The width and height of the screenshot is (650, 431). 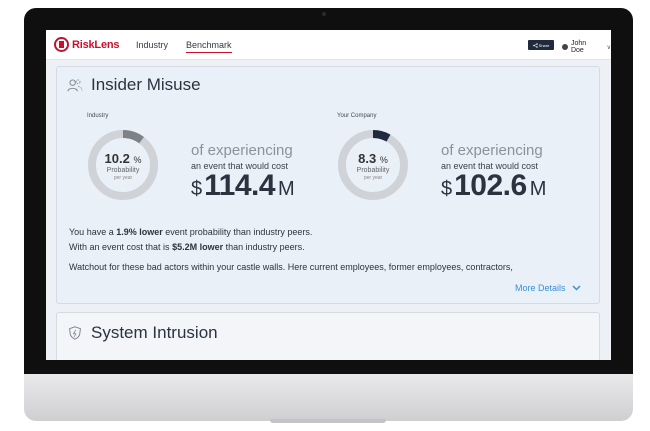 What do you see at coordinates (123, 158) in the screenshot?
I see `industry-probability: 10.2 %` at bounding box center [123, 158].